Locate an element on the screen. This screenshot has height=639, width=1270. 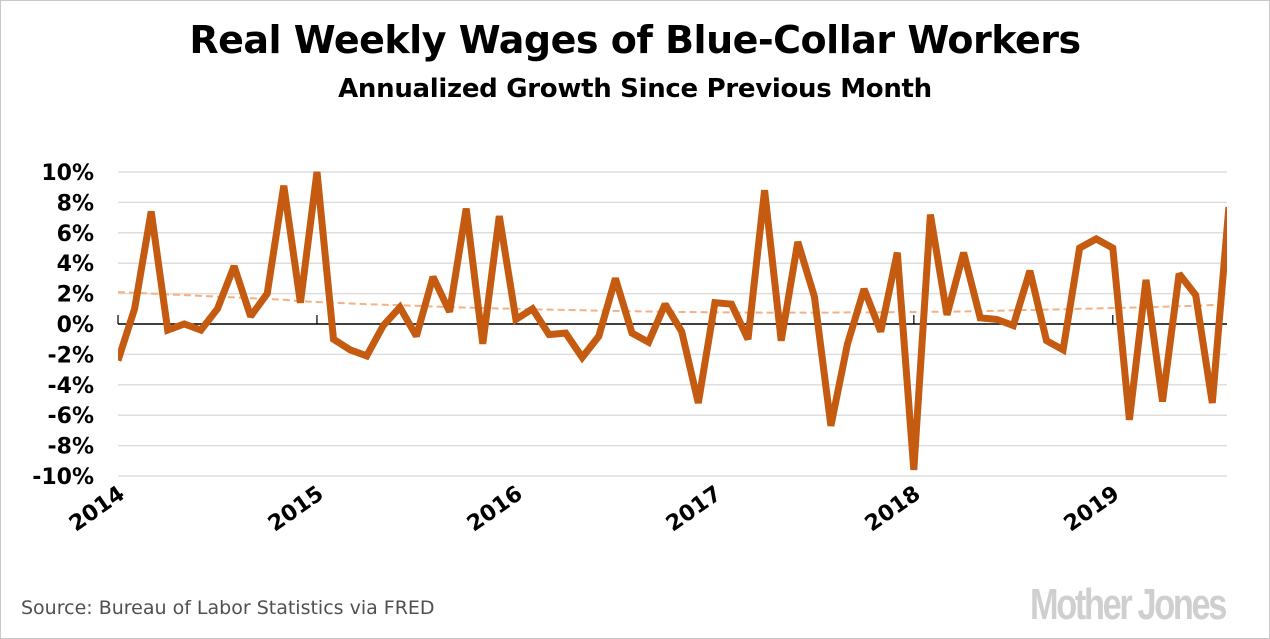
chart-subtitle: Annualized Growth Since Previous Month is located at coordinates (635, 89).